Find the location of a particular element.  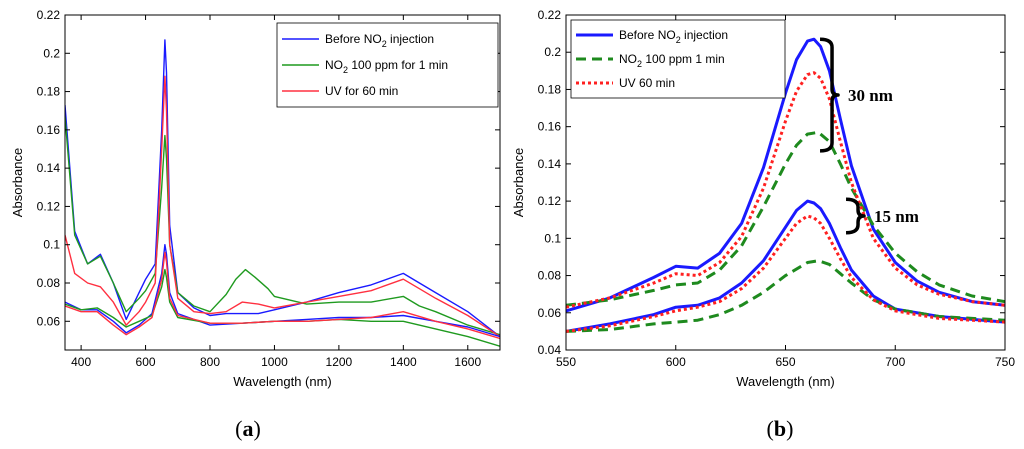

annotation-label-0: 30 nm is located at coordinates (870, 95).